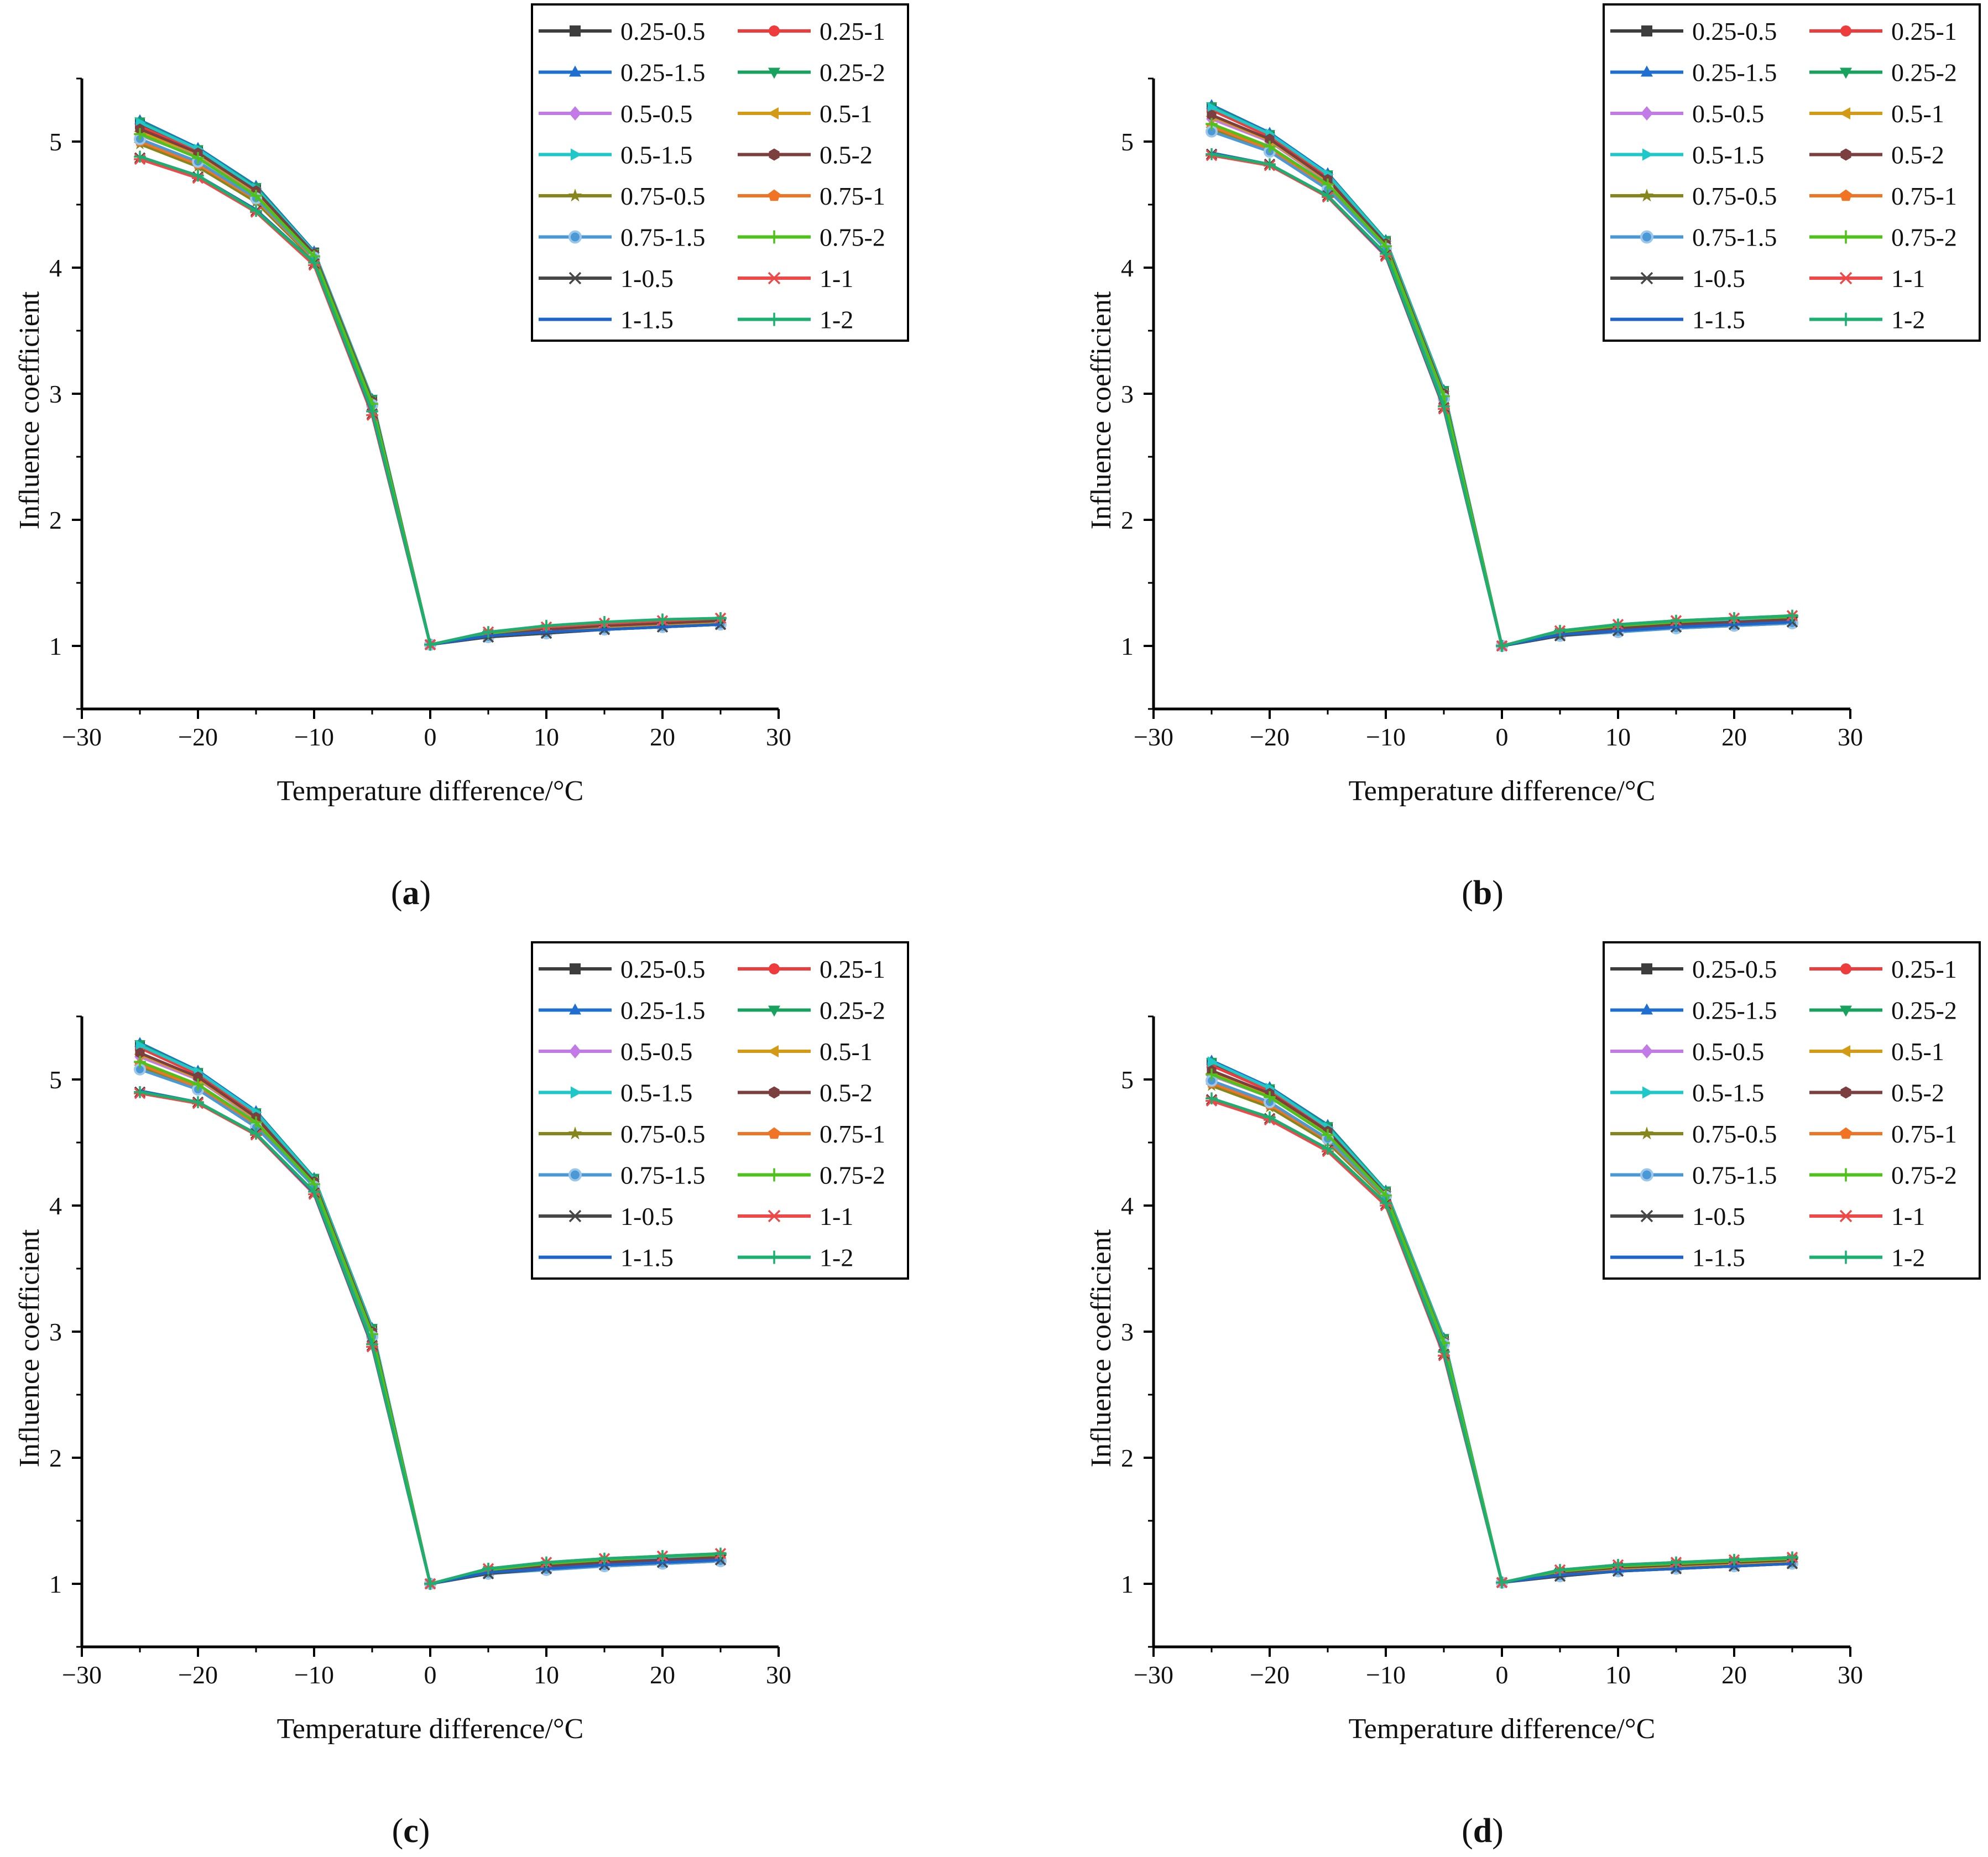  Describe the element at coordinates (430, 382) in the screenshot. I see `series-group` at that location.